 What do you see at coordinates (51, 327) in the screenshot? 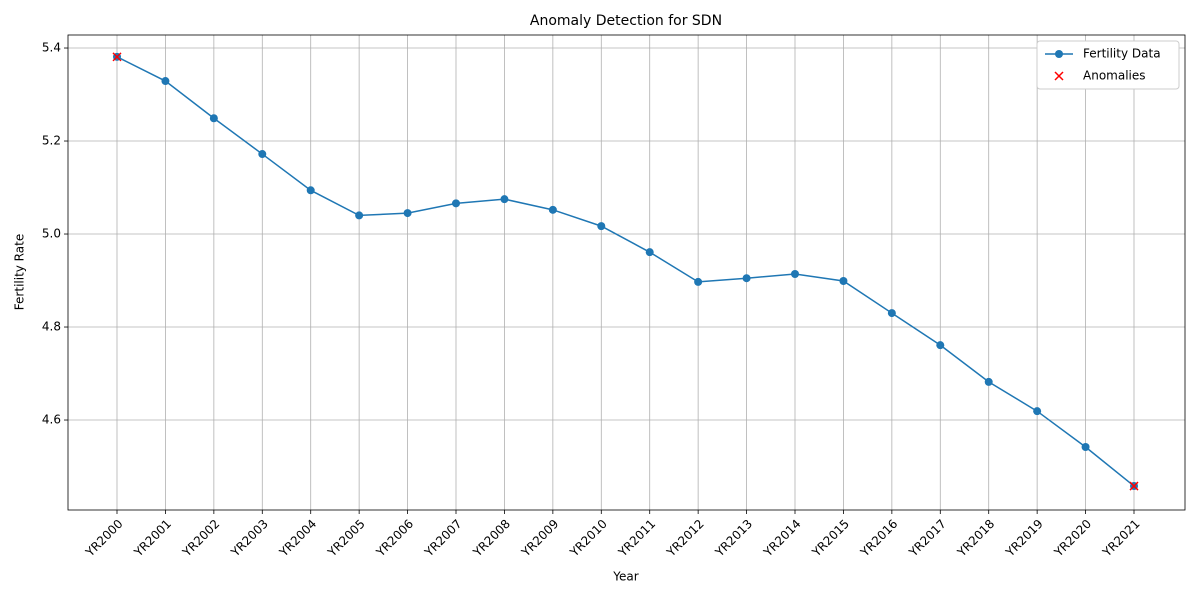
I see `y-tick-label: 4.8` at bounding box center [51, 327].